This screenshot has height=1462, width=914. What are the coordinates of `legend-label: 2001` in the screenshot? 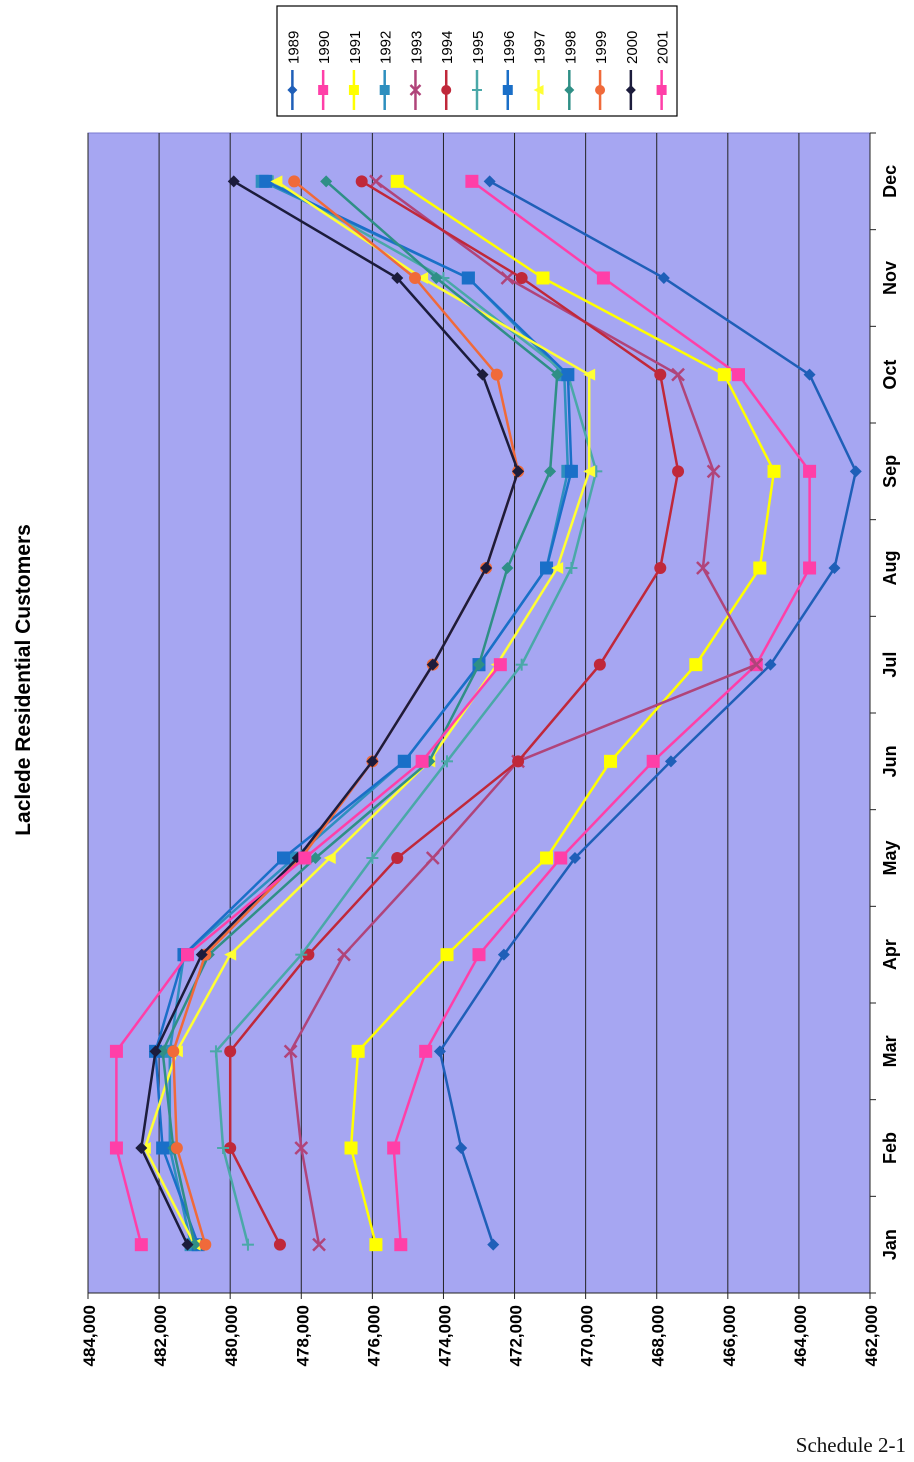 It's located at (663, 47).